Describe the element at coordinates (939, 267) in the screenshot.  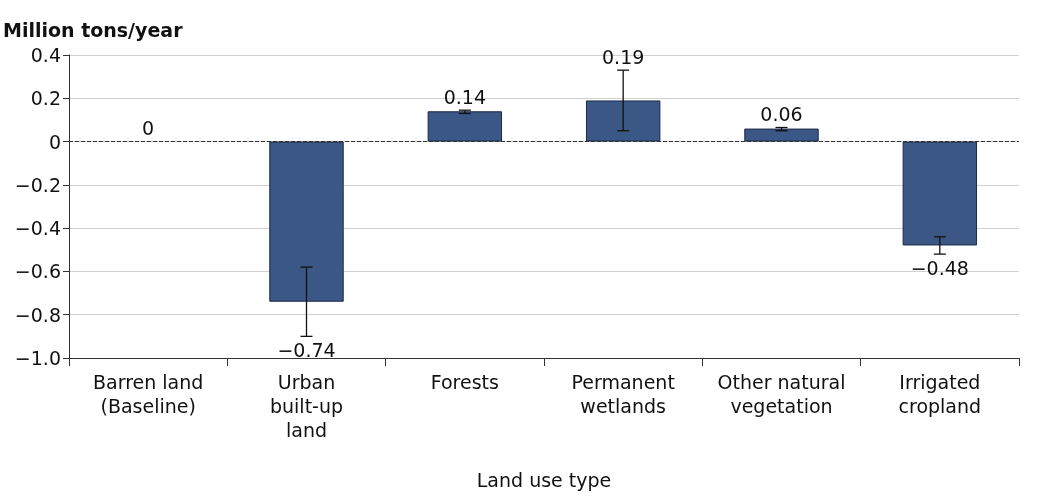
I see `data-label: −0.48` at that location.